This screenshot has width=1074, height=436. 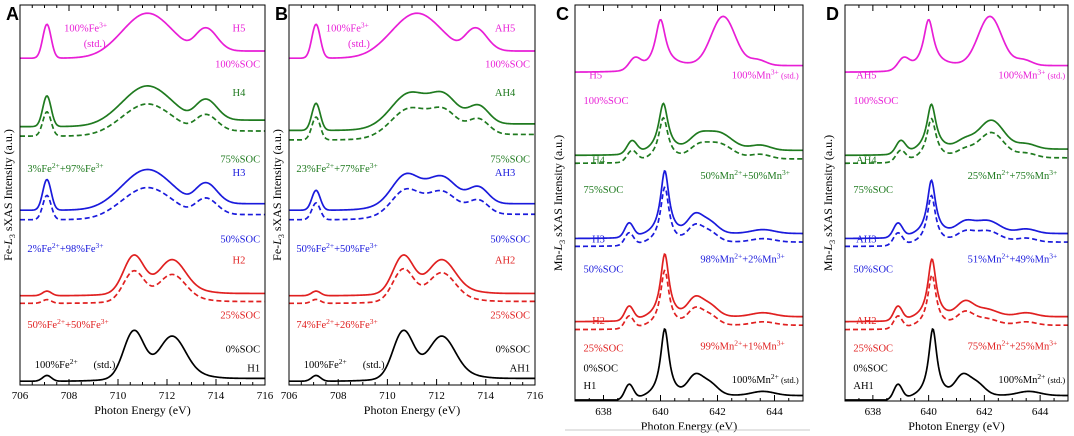 What do you see at coordinates (69, 396) in the screenshot?
I see `x-tick-label: 708` at bounding box center [69, 396].